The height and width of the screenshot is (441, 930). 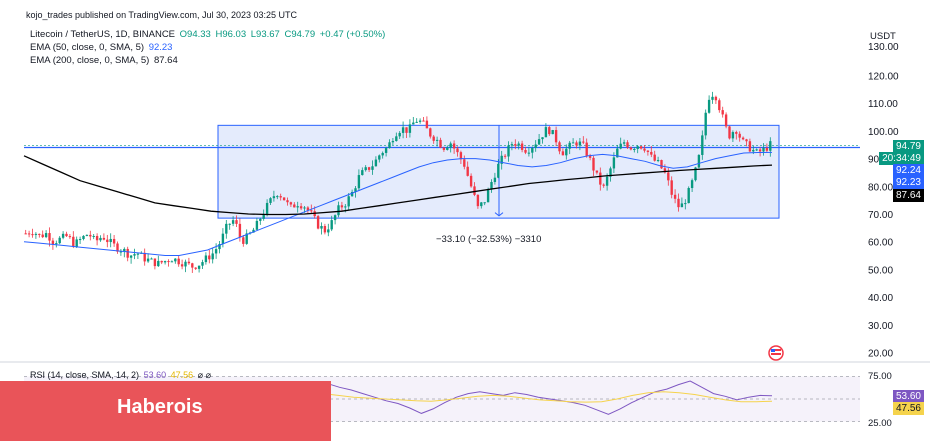 I want to click on us-flag-icon, so click(x=776, y=353).